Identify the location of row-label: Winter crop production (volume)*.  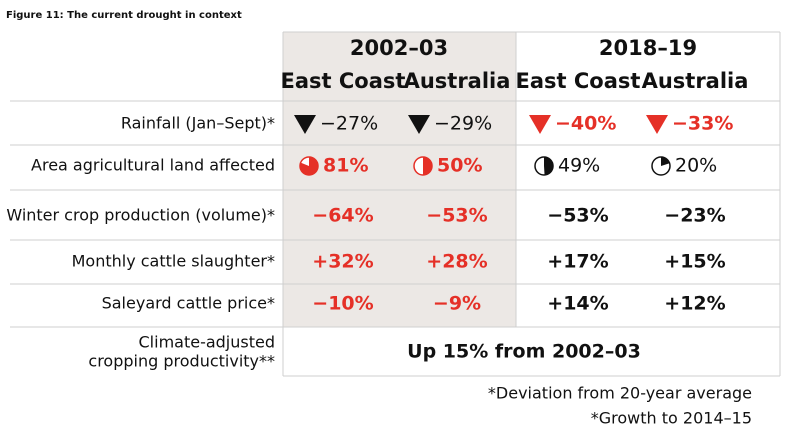
(140, 215).